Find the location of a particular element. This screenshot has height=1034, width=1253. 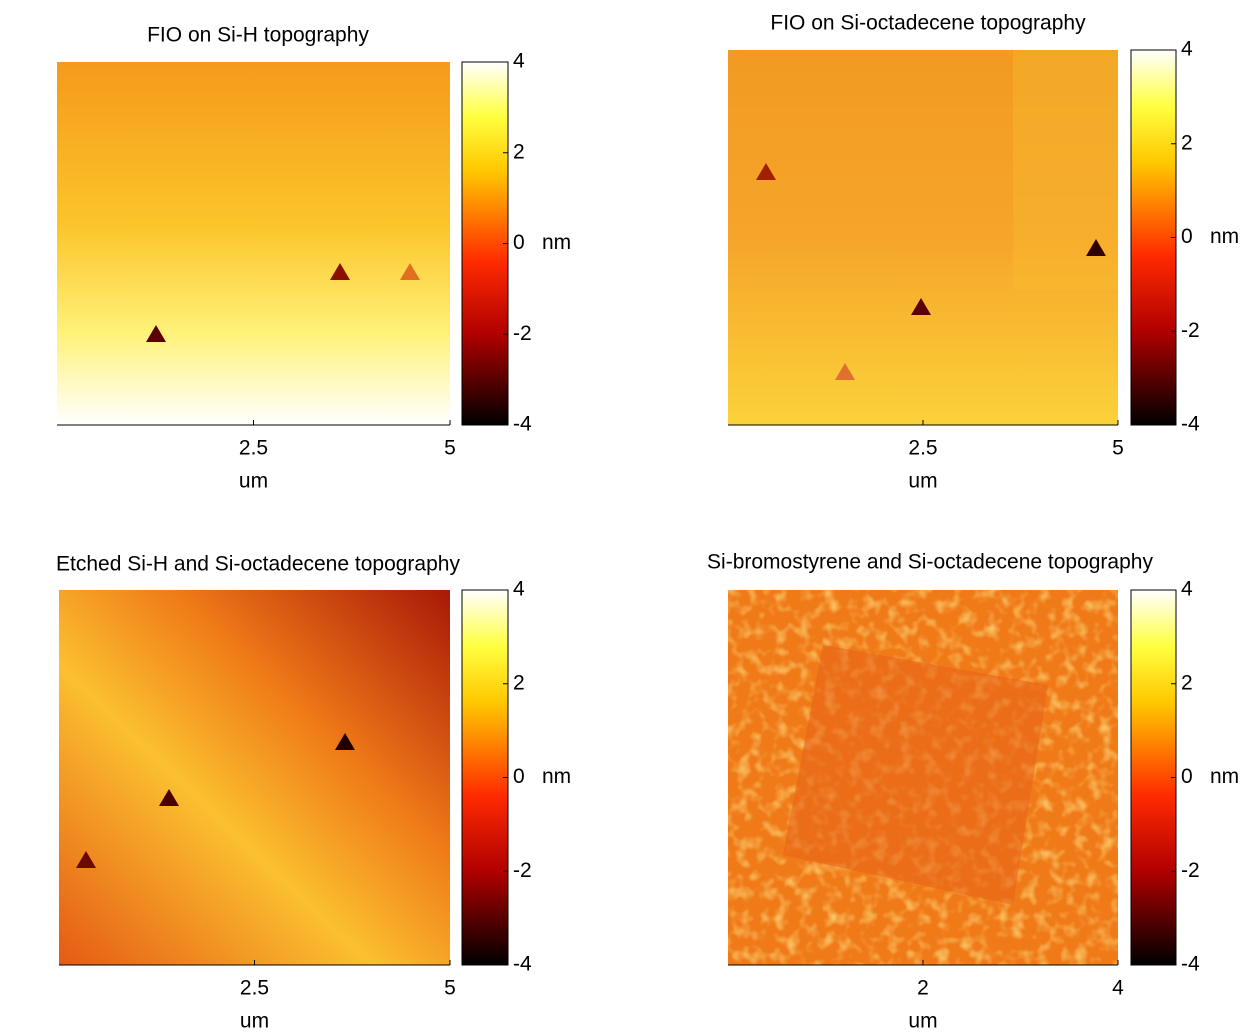

panel-title: Etched Si-H and Si-octadecene topography is located at coordinates (258, 564).